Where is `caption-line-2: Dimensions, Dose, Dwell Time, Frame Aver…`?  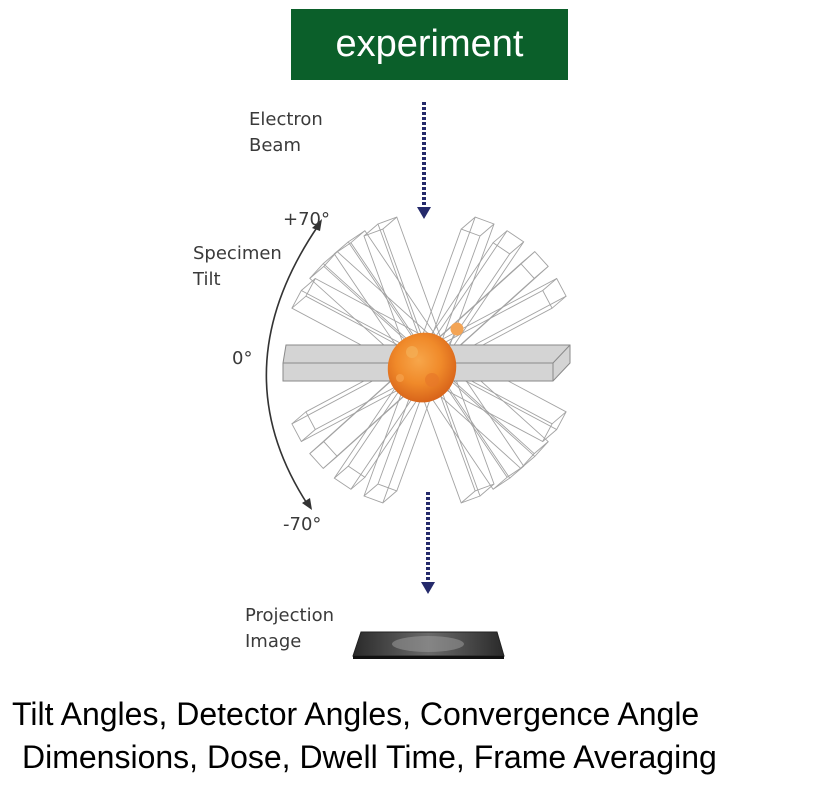
caption-line-2: Dimensions, Dose, Dwell Time, Frame Aver… is located at coordinates (369, 757).